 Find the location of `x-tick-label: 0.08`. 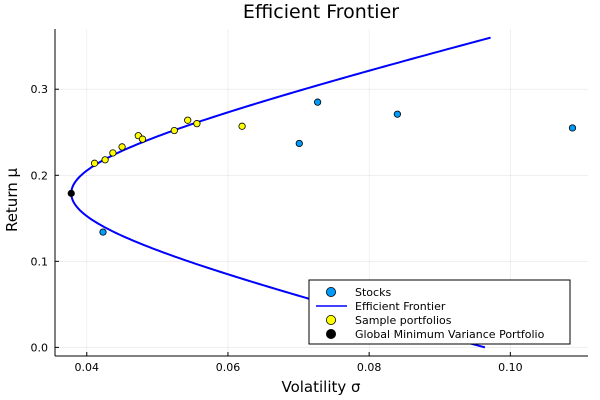

x-tick-label: 0.08 is located at coordinates (369, 367).